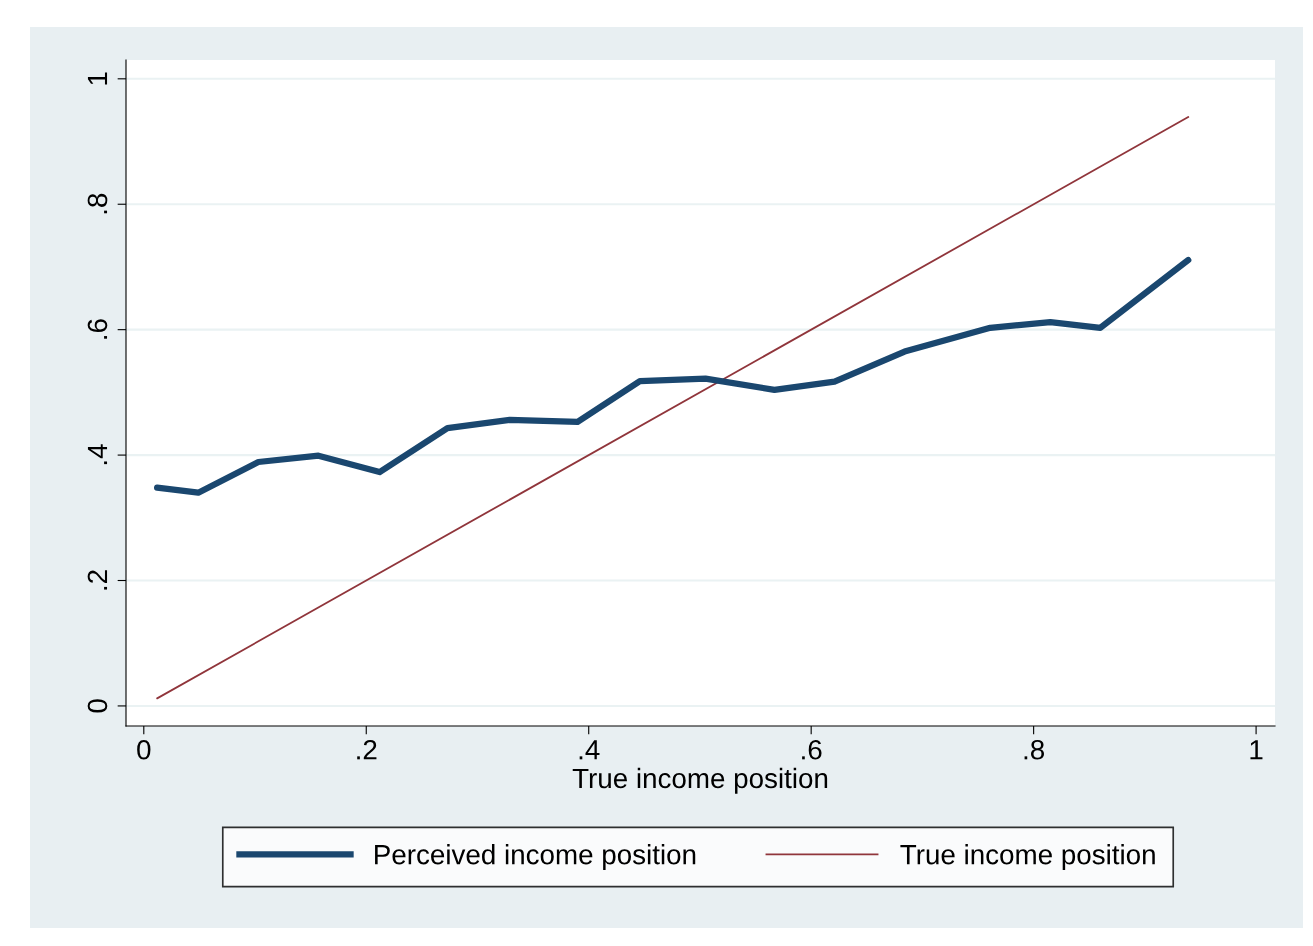 This screenshot has height=946, width=1313. Describe the element at coordinates (97, 454) in the screenshot. I see `y-tick-label: .4` at that location.